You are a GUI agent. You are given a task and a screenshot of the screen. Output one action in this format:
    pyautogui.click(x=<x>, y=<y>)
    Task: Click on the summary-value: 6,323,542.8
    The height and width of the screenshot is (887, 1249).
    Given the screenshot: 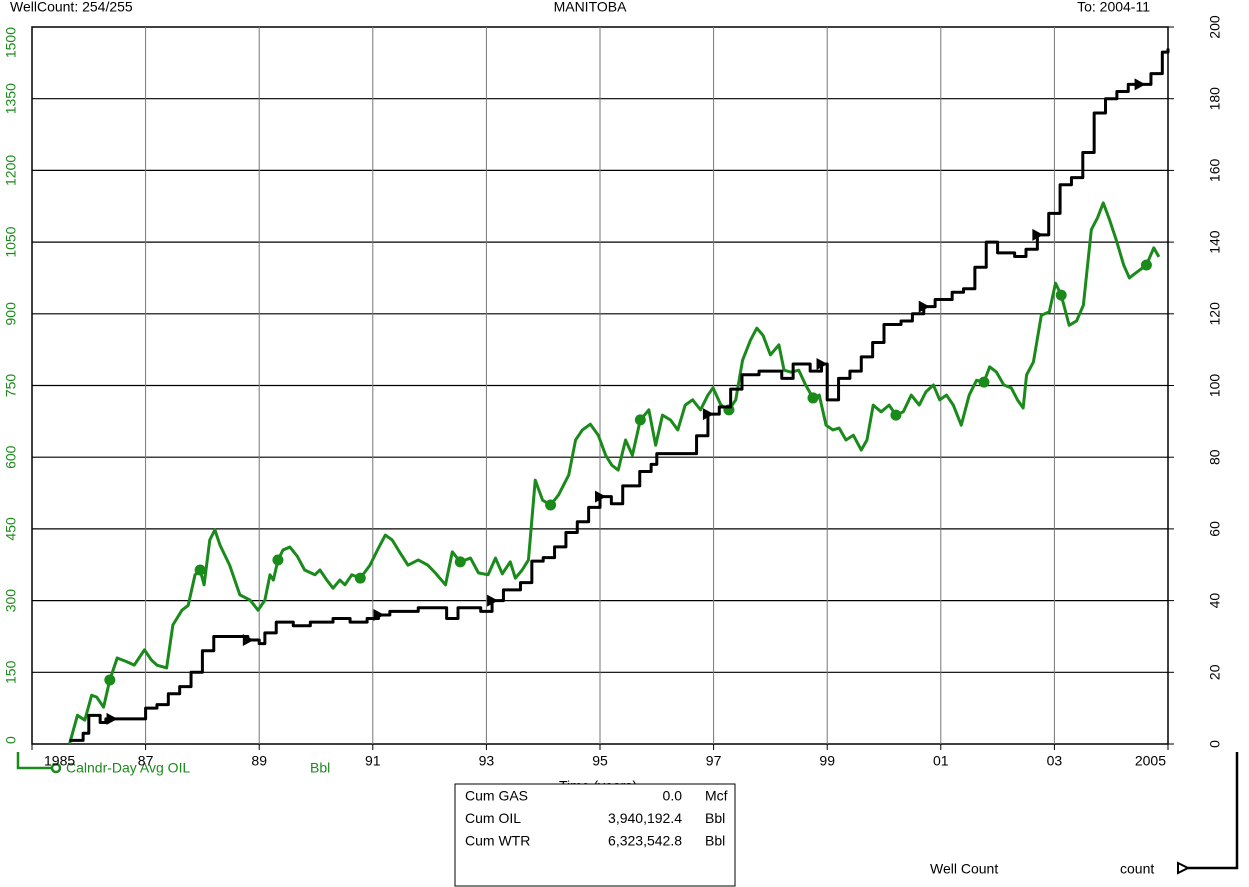 What is the action you would take?
    pyautogui.click(x=645, y=841)
    